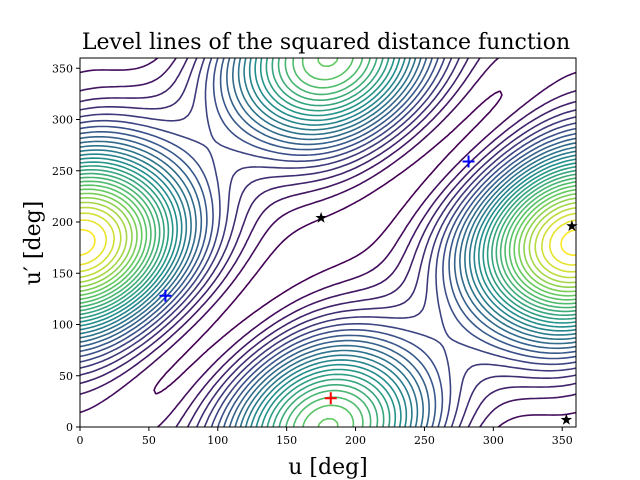 Image resolution: width=640 pixels, height=480 pixels. I want to click on x-tick-label: 300, so click(493, 440).